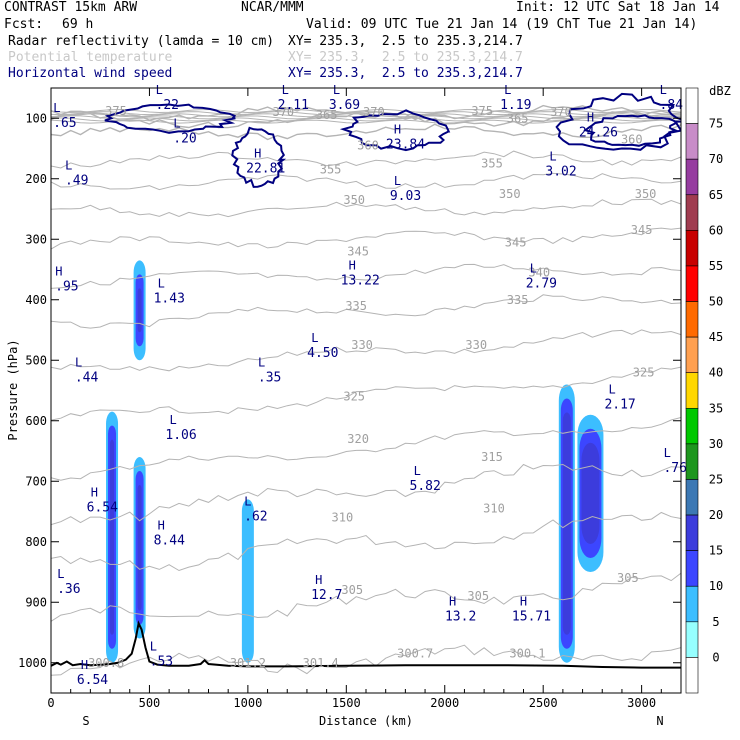 The width and height of the screenshot is (740, 740). I want to click on wind-extremum-value: 1.06, so click(180, 435).